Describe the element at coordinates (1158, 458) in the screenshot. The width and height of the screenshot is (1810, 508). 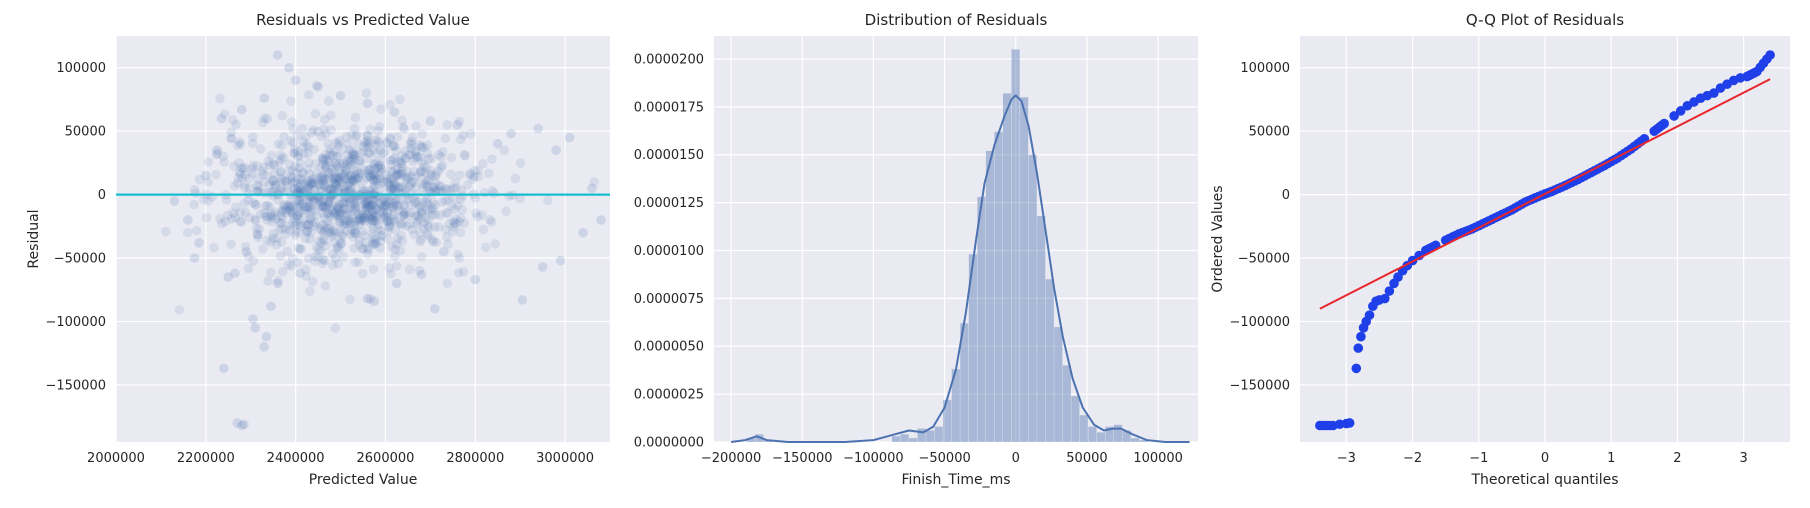
I see `p2-x-tick-label: 100000` at that location.